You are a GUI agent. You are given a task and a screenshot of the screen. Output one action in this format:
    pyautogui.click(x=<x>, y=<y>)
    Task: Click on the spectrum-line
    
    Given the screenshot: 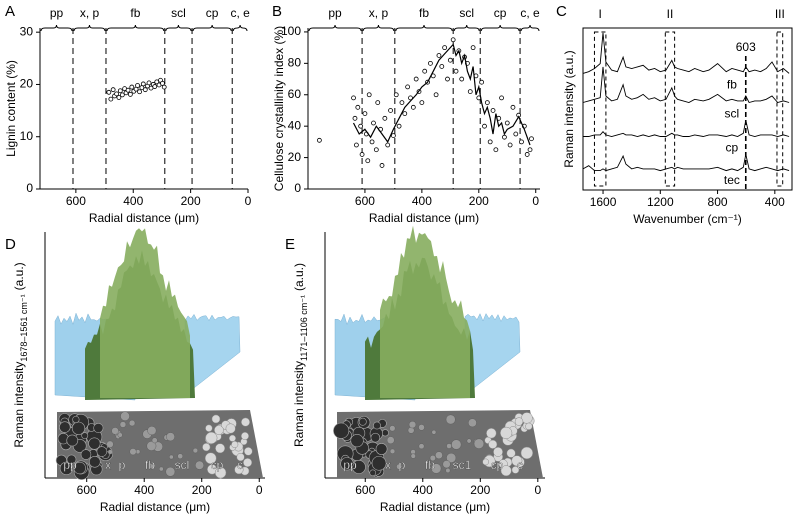 What is the action you would take?
    pyautogui.click(x=686, y=53)
    